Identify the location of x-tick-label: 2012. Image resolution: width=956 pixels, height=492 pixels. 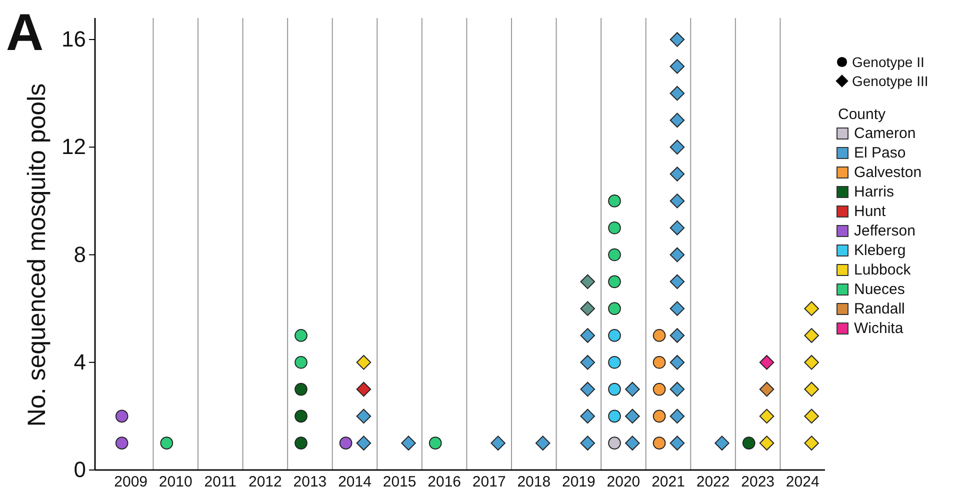
(265, 482).